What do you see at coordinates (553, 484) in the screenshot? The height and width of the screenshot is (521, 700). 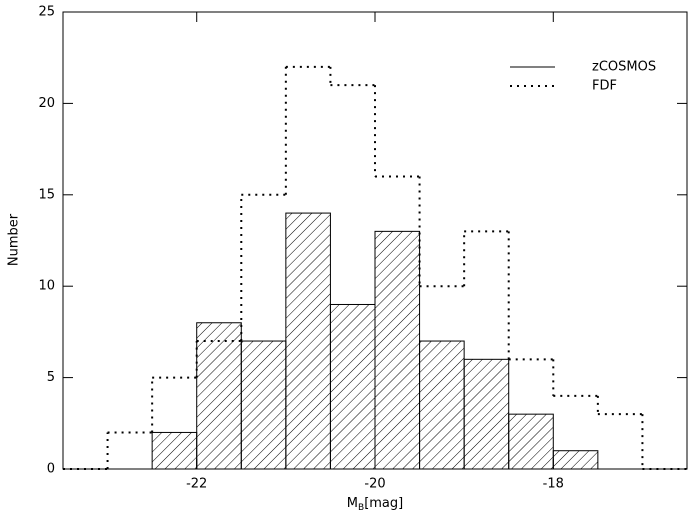 I see `x-tick-label: -18` at bounding box center [553, 484].